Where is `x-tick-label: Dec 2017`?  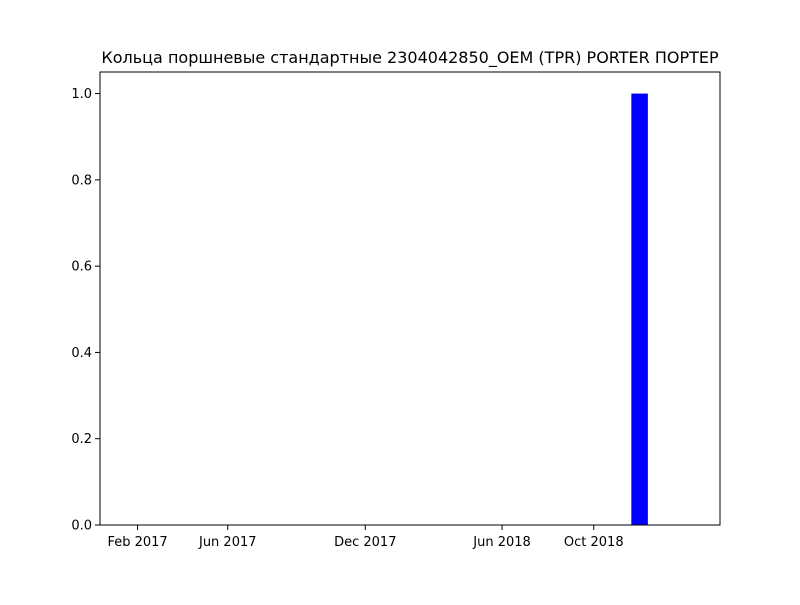 x-tick-label: Dec 2017 is located at coordinates (365, 542).